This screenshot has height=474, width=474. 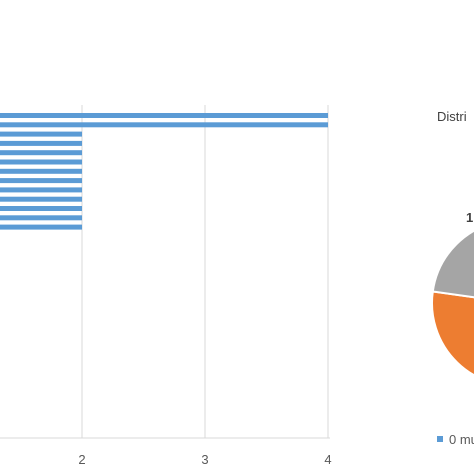 I want to click on pie-slices, so click(x=452, y=303).